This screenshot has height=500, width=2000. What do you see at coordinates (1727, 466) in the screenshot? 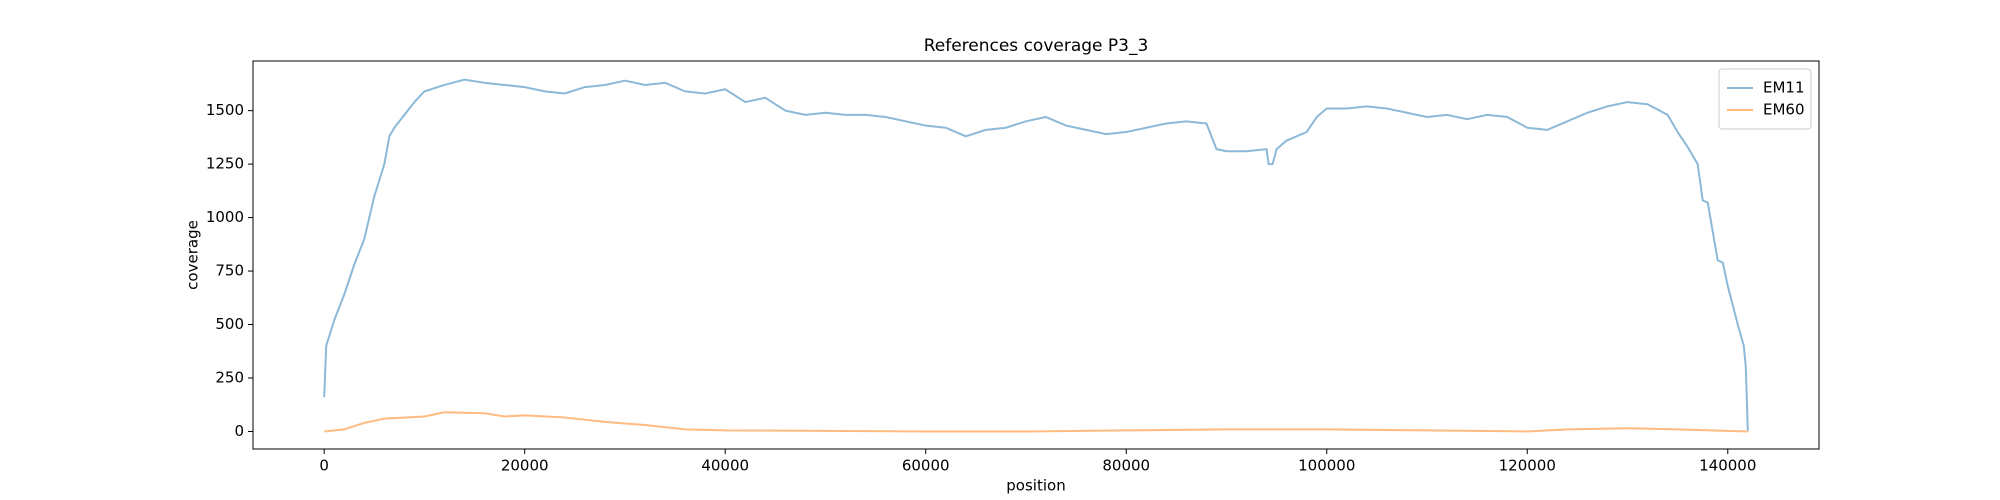
I see `x-tick-label: 140000` at bounding box center [1727, 466].